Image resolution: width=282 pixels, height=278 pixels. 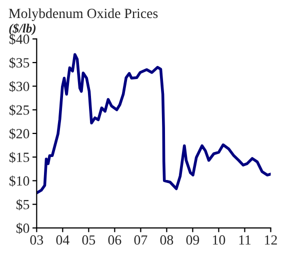 What do you see at coordinates (115, 240) in the screenshot?
I see `x-tick-label: 06` at bounding box center [115, 240].